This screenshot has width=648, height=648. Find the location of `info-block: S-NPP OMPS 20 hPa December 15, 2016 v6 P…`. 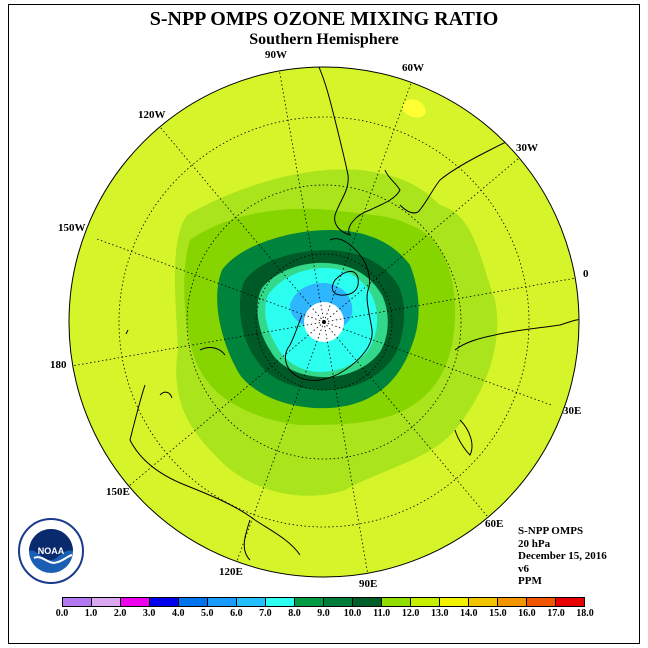

info-block: S-NPP OMPS 20 hPa December 15, 2016 v6 P… is located at coordinates (562, 556).